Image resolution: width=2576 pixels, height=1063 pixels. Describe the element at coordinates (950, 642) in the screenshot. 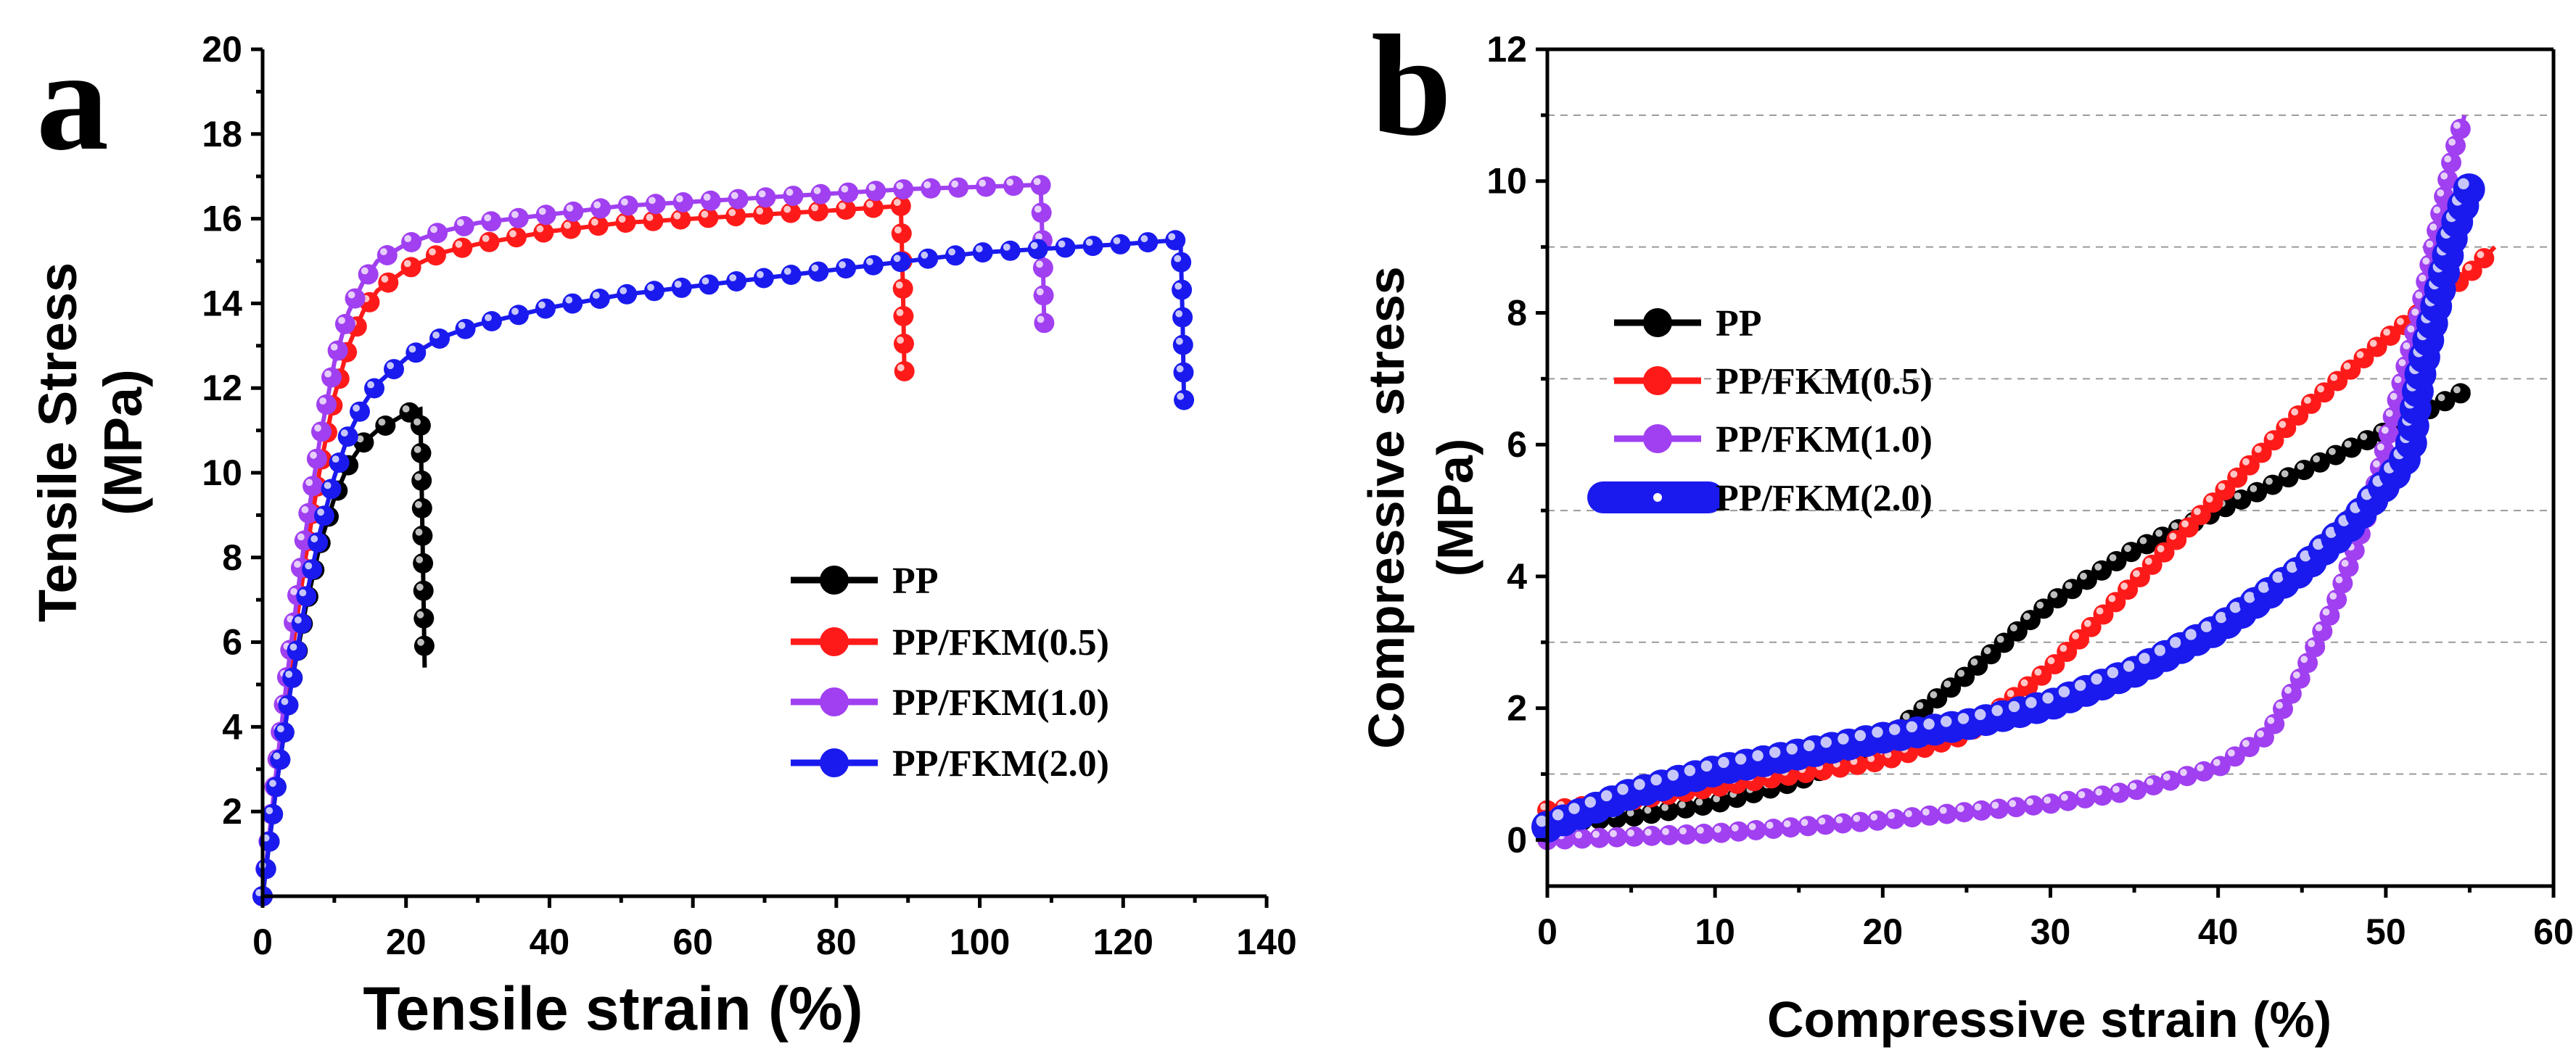

I see `panel-a-legend-item-fkm05: PP/FKM(0.5)` at that location.